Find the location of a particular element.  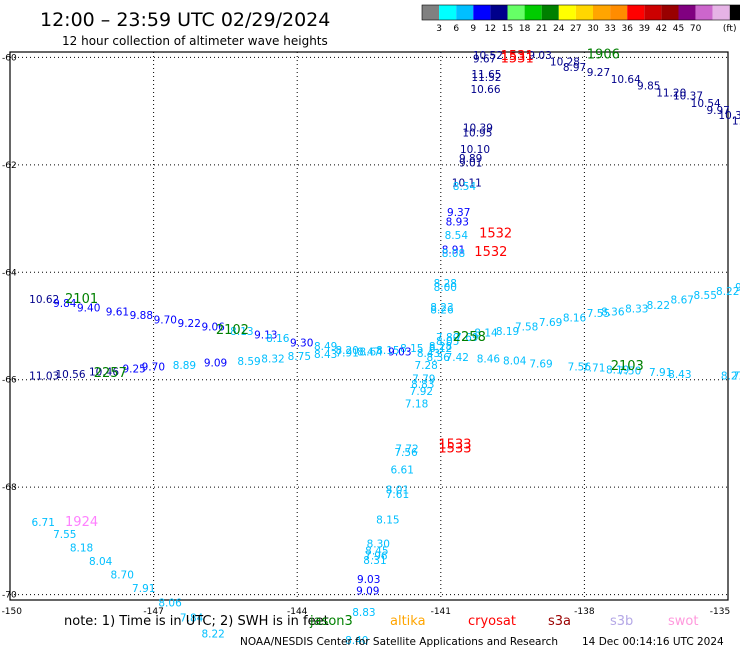

pass-time-label: 1906 is located at coordinates (603, 54).